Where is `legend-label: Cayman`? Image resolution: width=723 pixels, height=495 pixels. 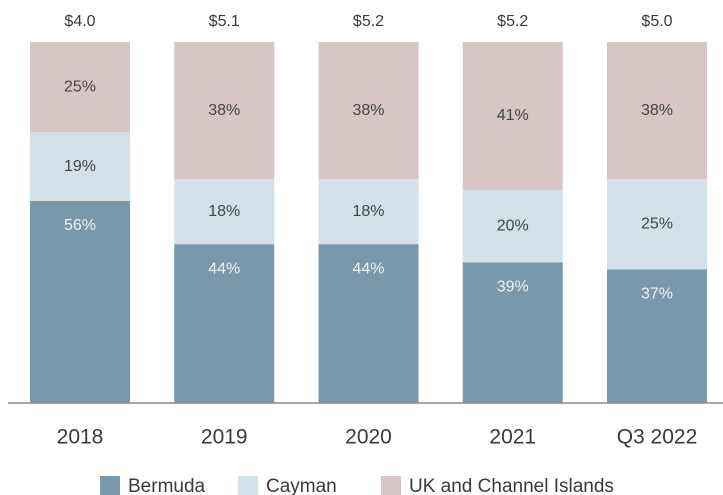
legend-label: Cayman is located at coordinates (301, 485).